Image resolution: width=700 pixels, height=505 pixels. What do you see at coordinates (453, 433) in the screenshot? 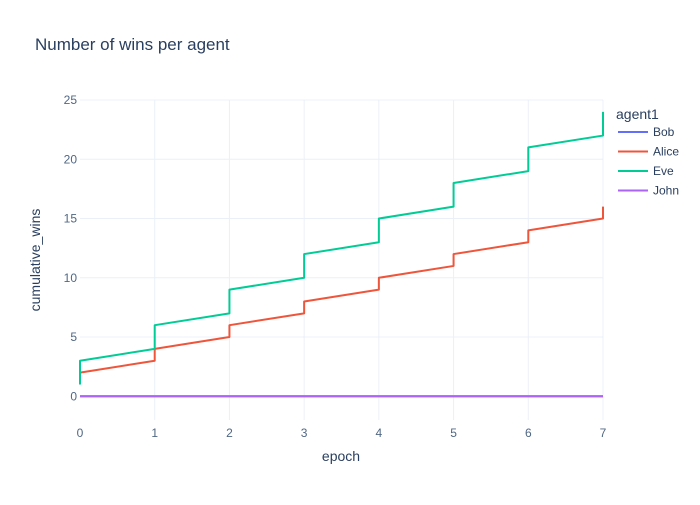
I see `x-tick-label-5: 5` at bounding box center [453, 433].